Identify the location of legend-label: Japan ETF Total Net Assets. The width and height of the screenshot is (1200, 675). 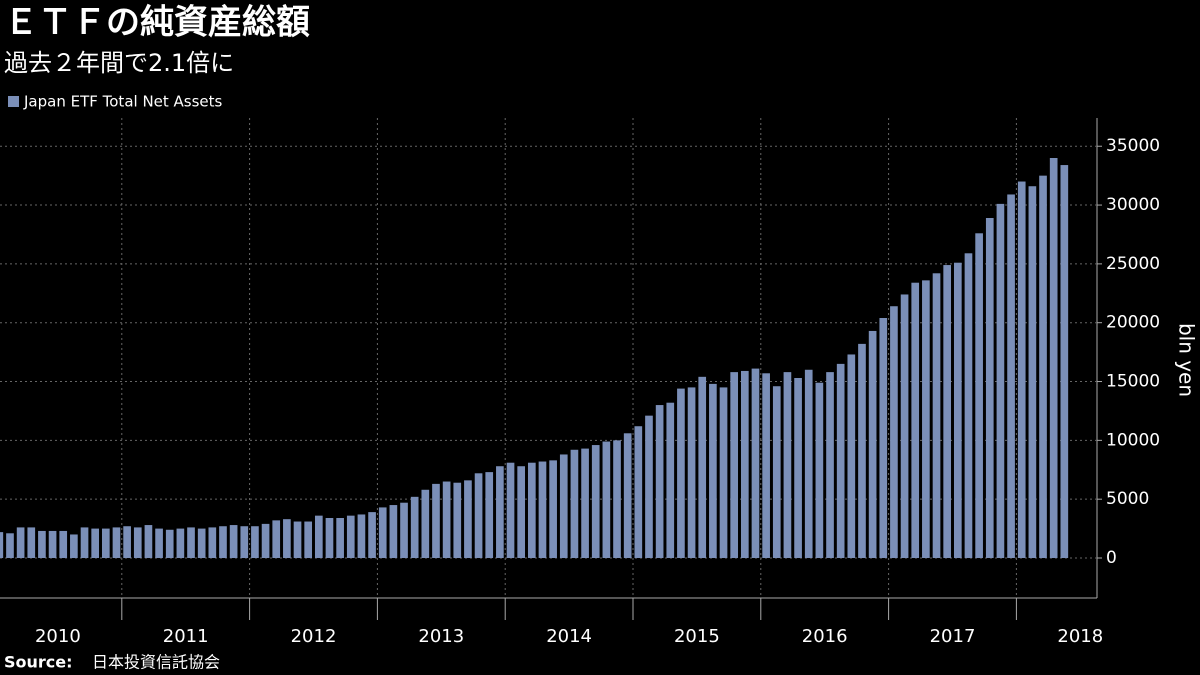
(123, 102).